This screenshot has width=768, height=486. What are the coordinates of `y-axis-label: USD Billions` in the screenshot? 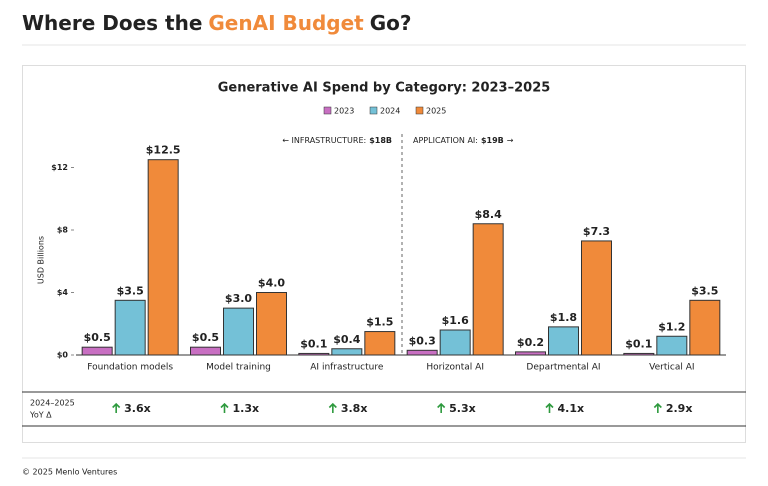 It's located at (41, 260).